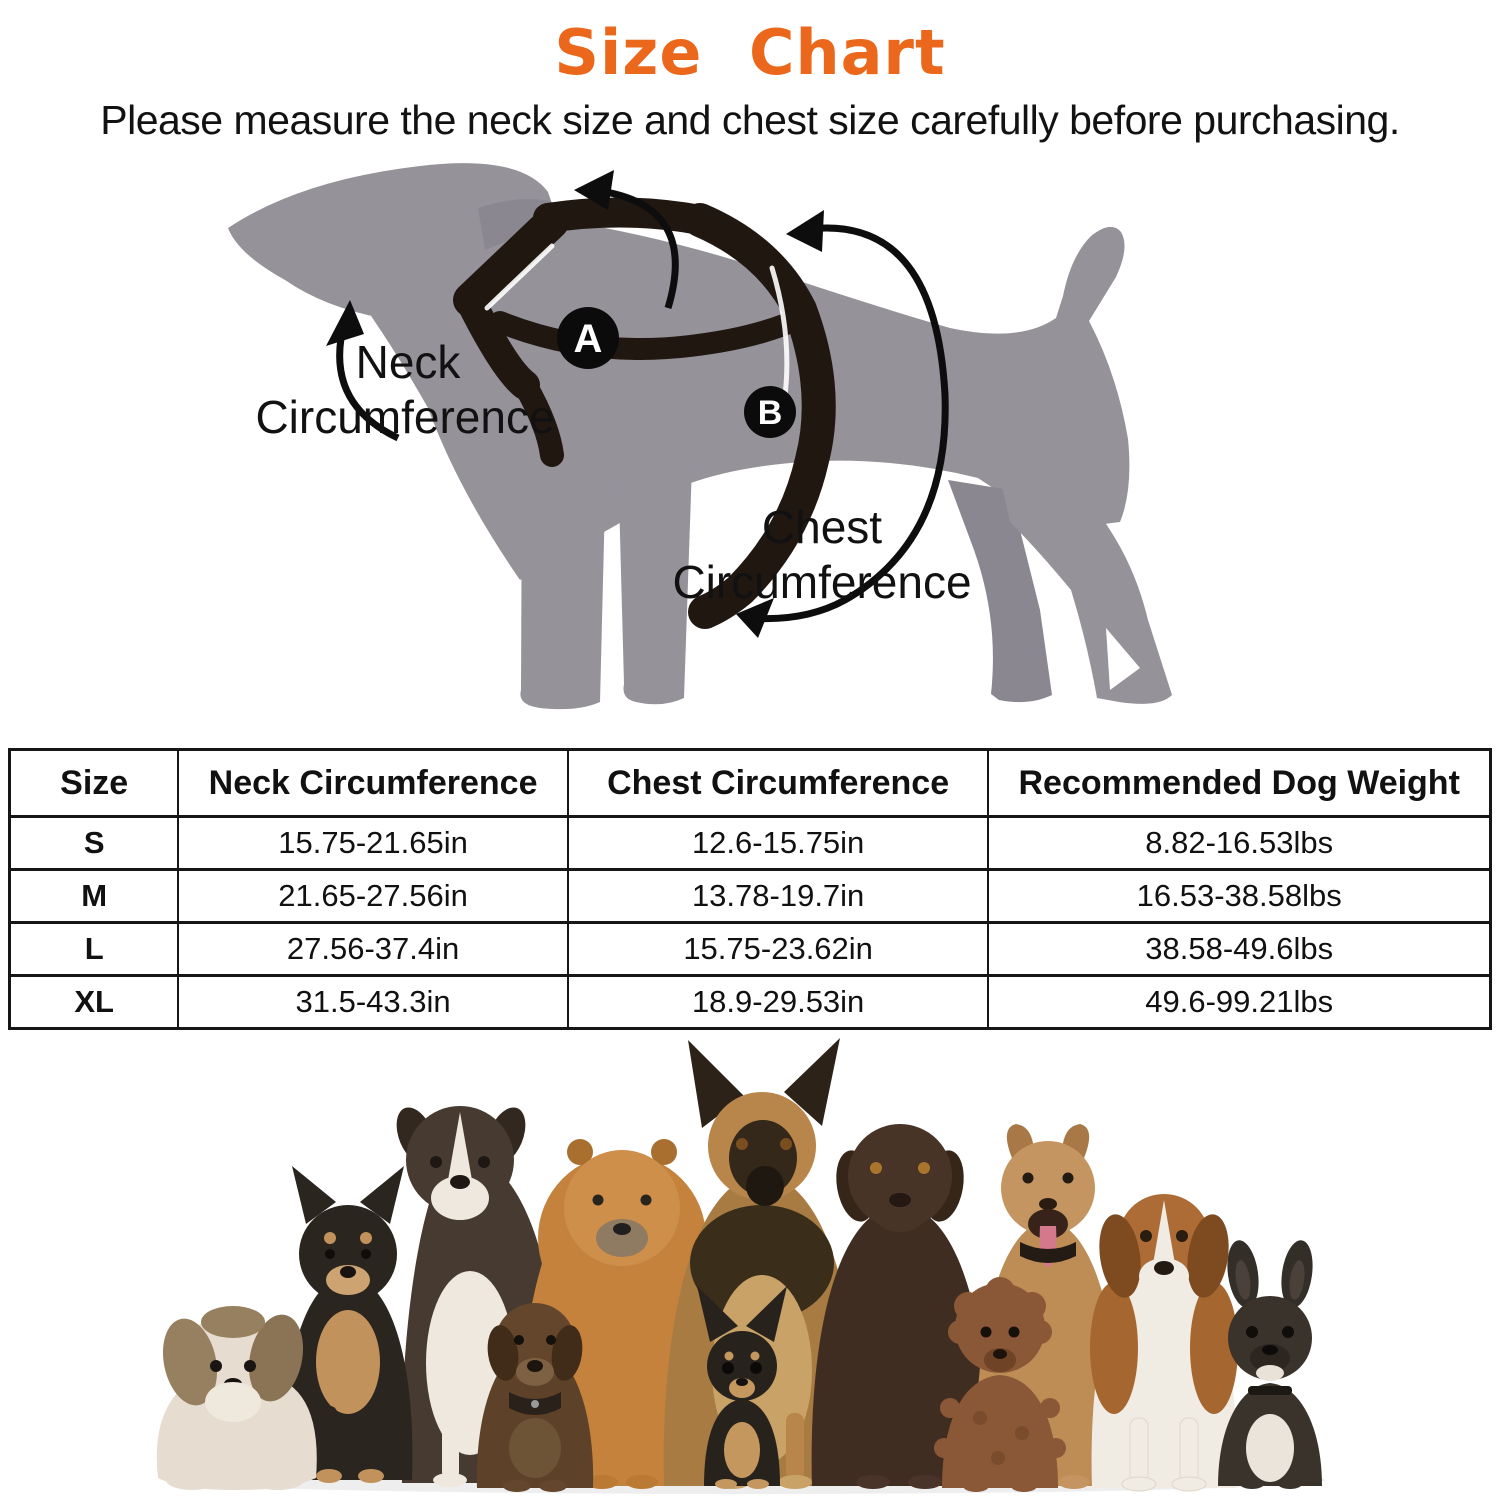 This screenshot has width=1500, height=1500. Describe the element at coordinates (1270, 1364) in the screenshot. I see `dog-french-bulldog` at that location.